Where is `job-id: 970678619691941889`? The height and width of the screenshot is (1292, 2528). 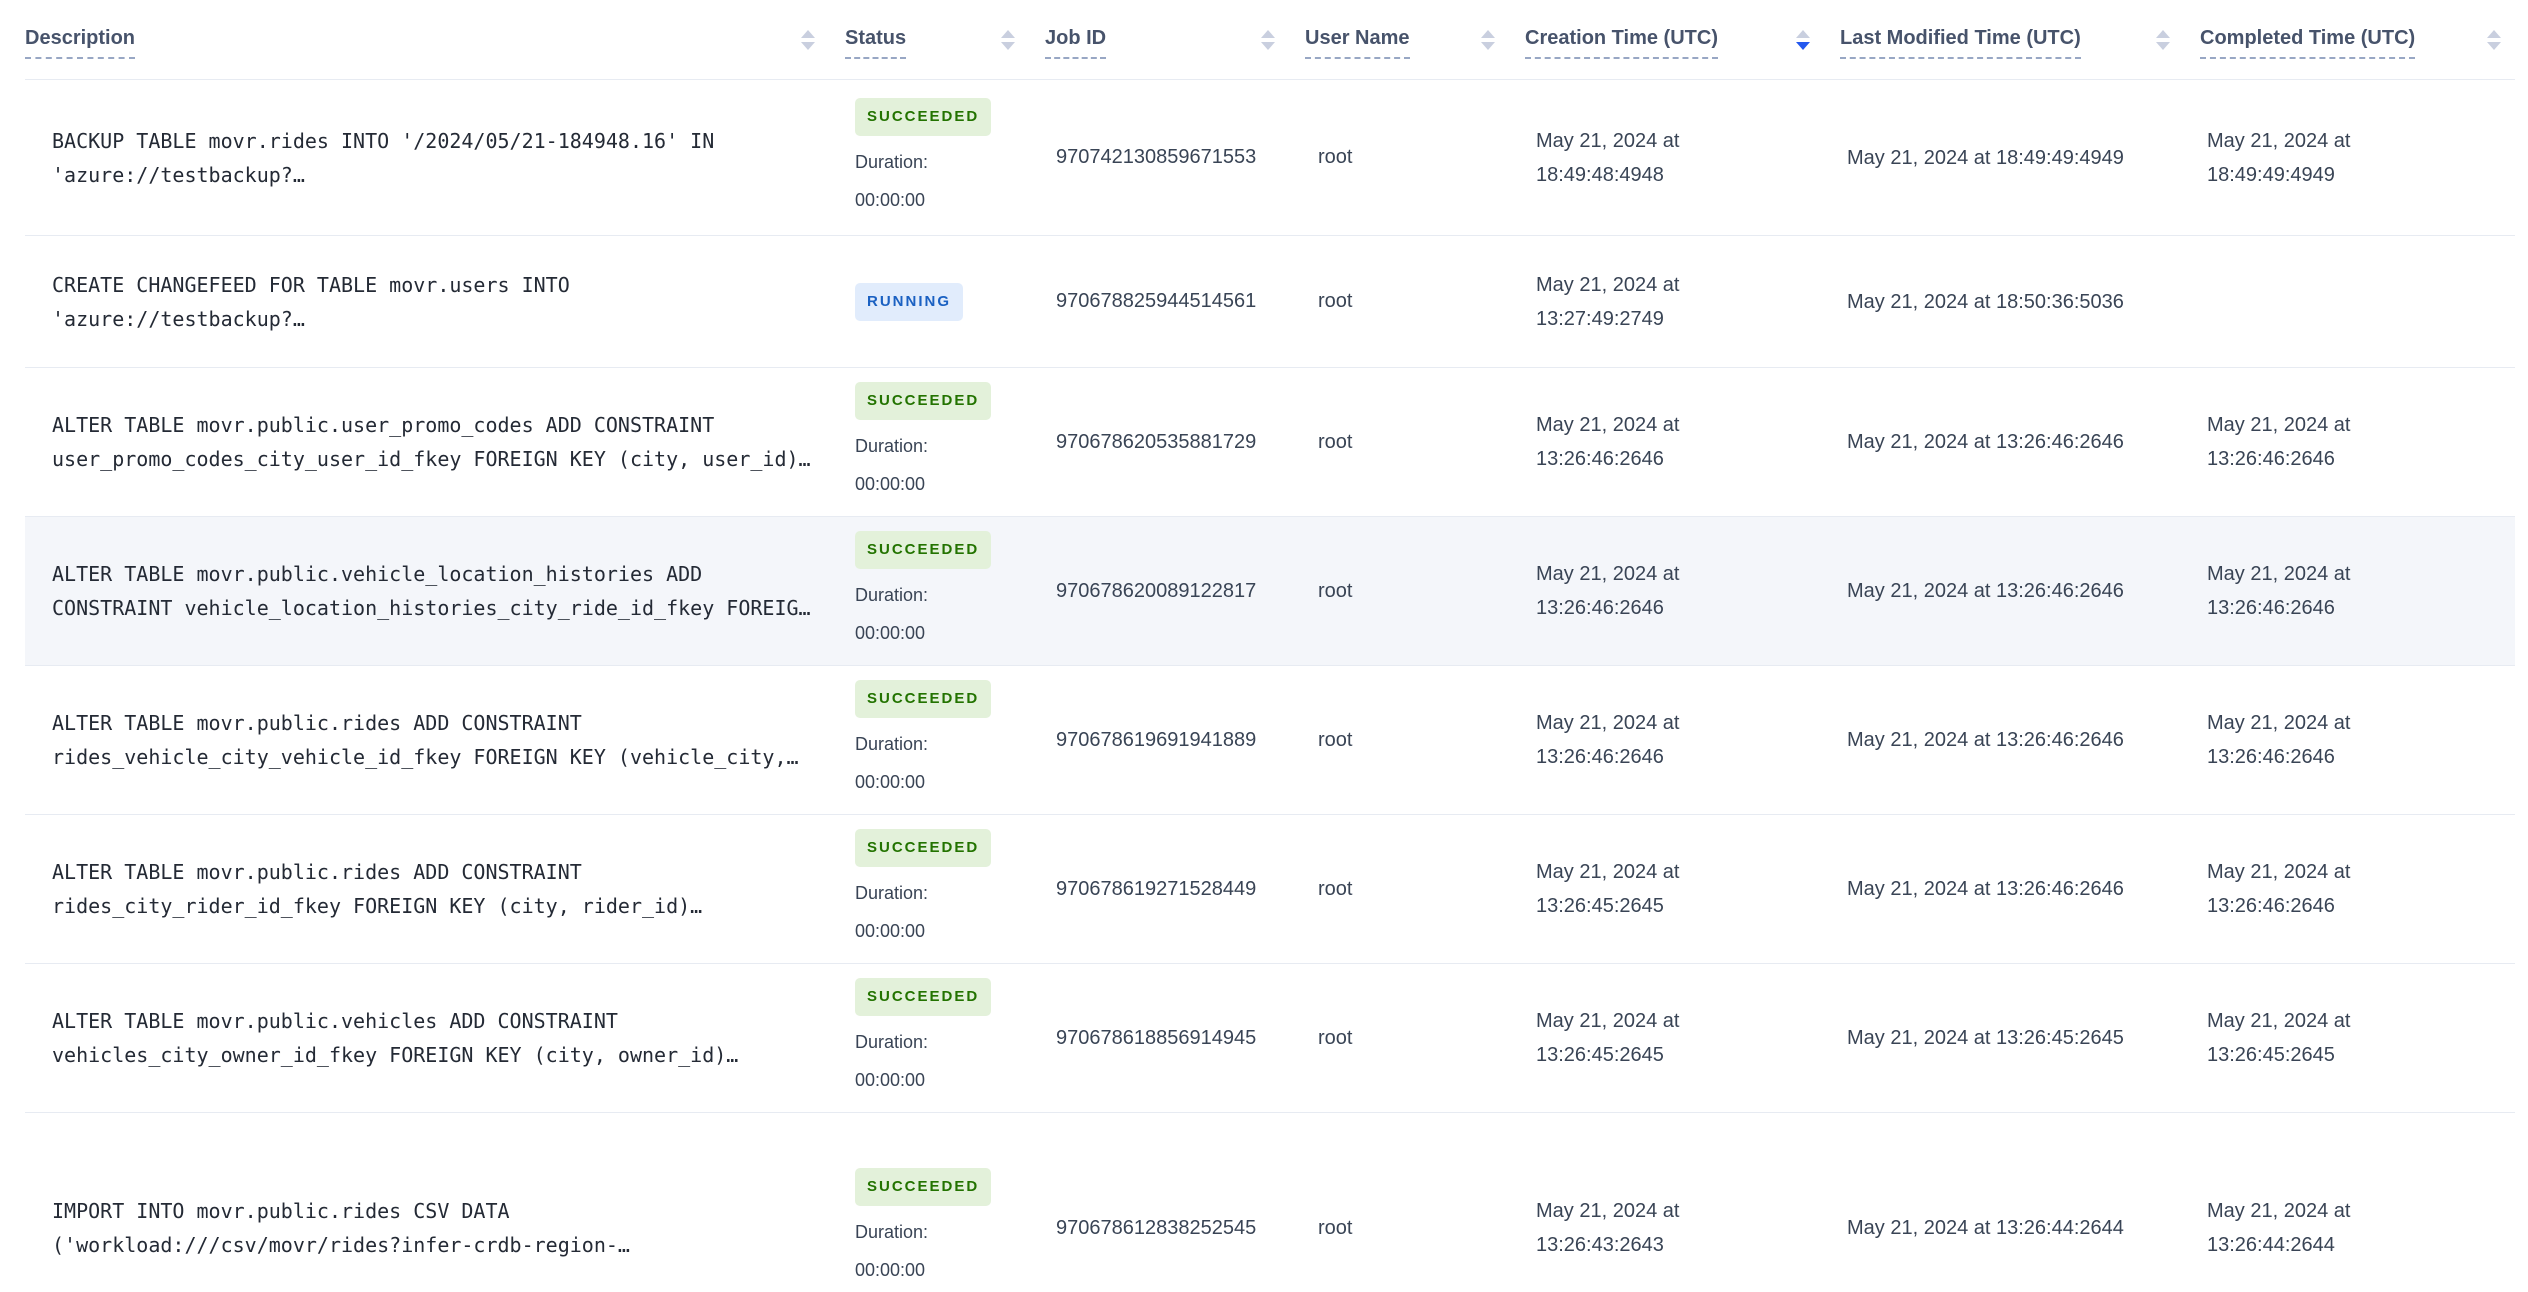 job-id: 970678619691941889 is located at coordinates (1156, 739).